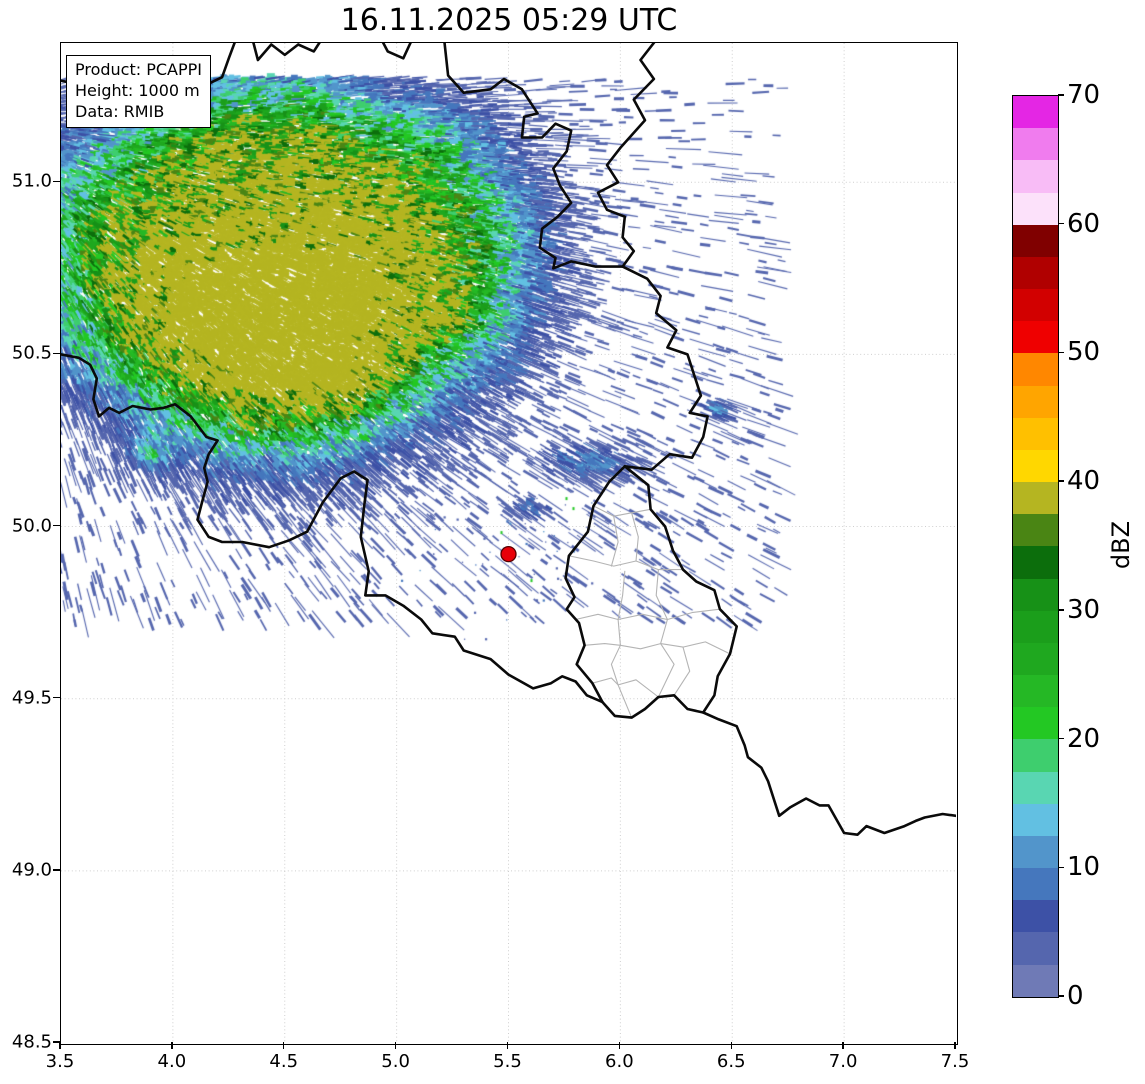 This screenshot has width=1145, height=1084. I want to click on height-info-line: Height: 1000 m, so click(137, 91).